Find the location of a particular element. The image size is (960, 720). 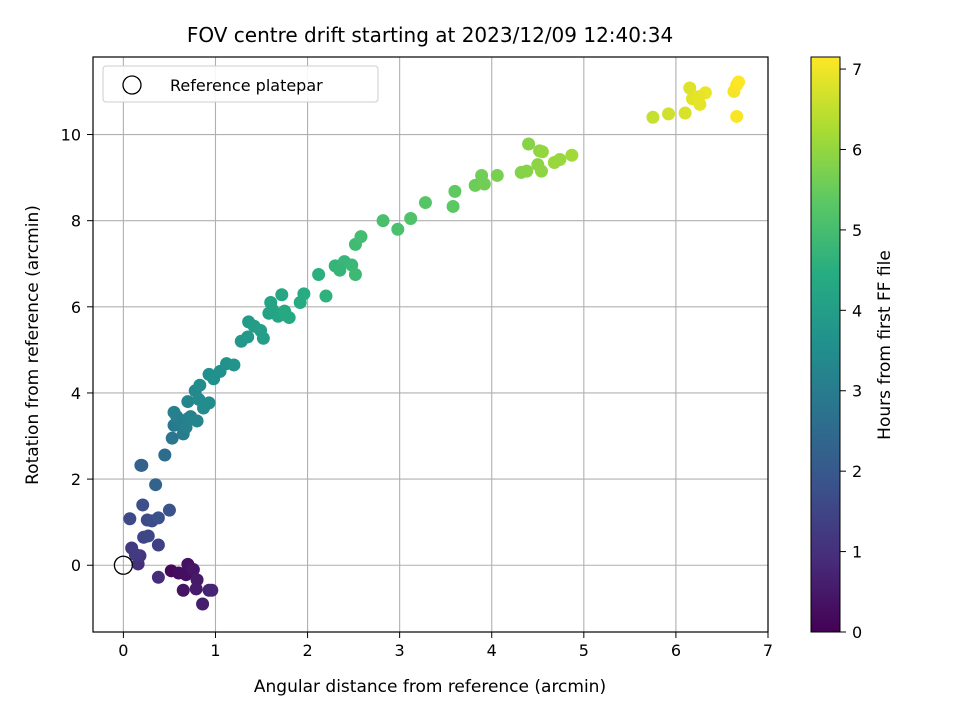

y-tick-label: 0 is located at coordinates (76, 565).